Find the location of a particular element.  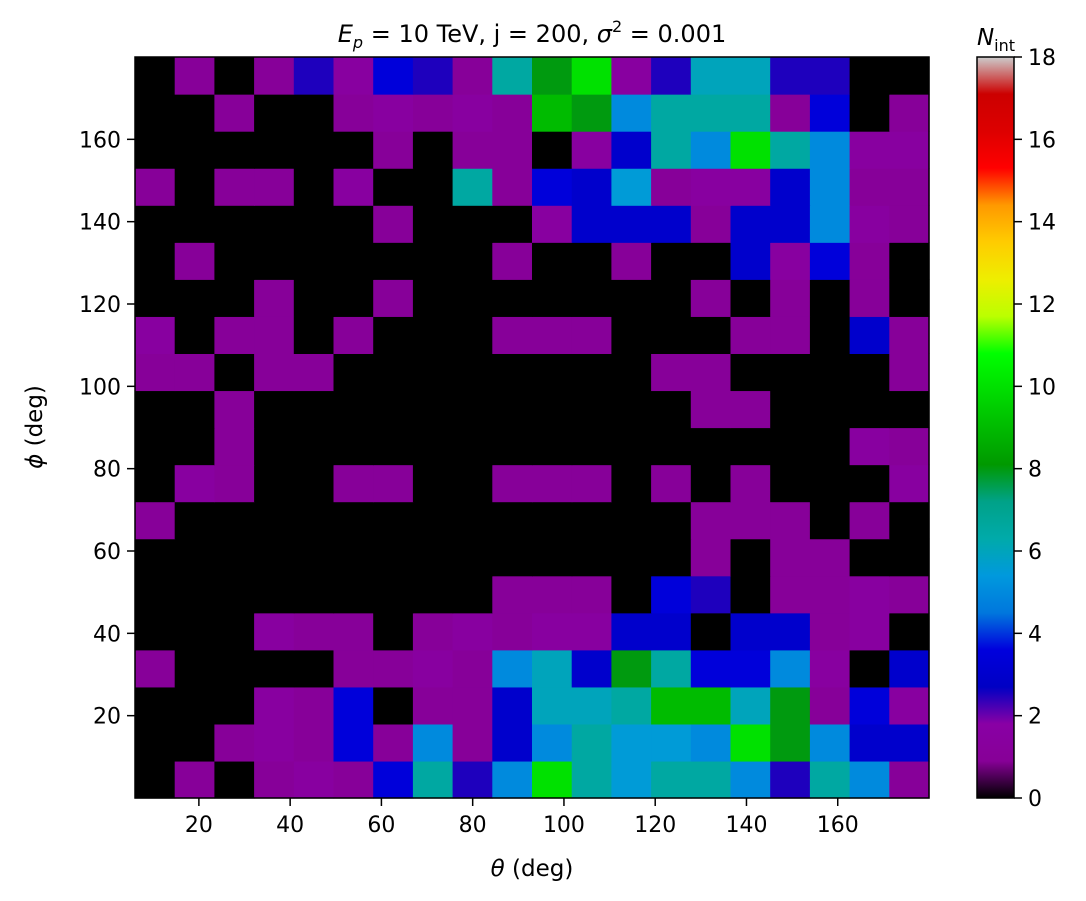

x-tick-label: 40 is located at coordinates (290, 825).